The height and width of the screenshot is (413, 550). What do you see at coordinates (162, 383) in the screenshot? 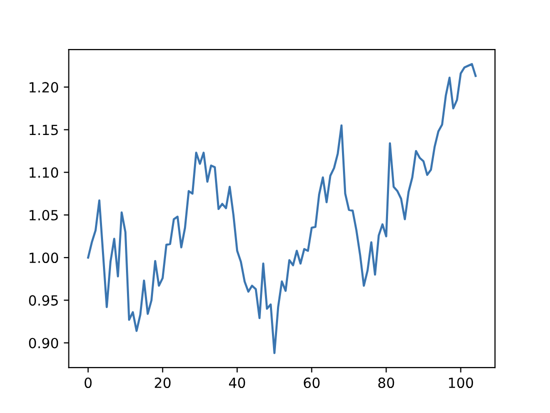
I see `x-tick-label: 20` at bounding box center [162, 383].